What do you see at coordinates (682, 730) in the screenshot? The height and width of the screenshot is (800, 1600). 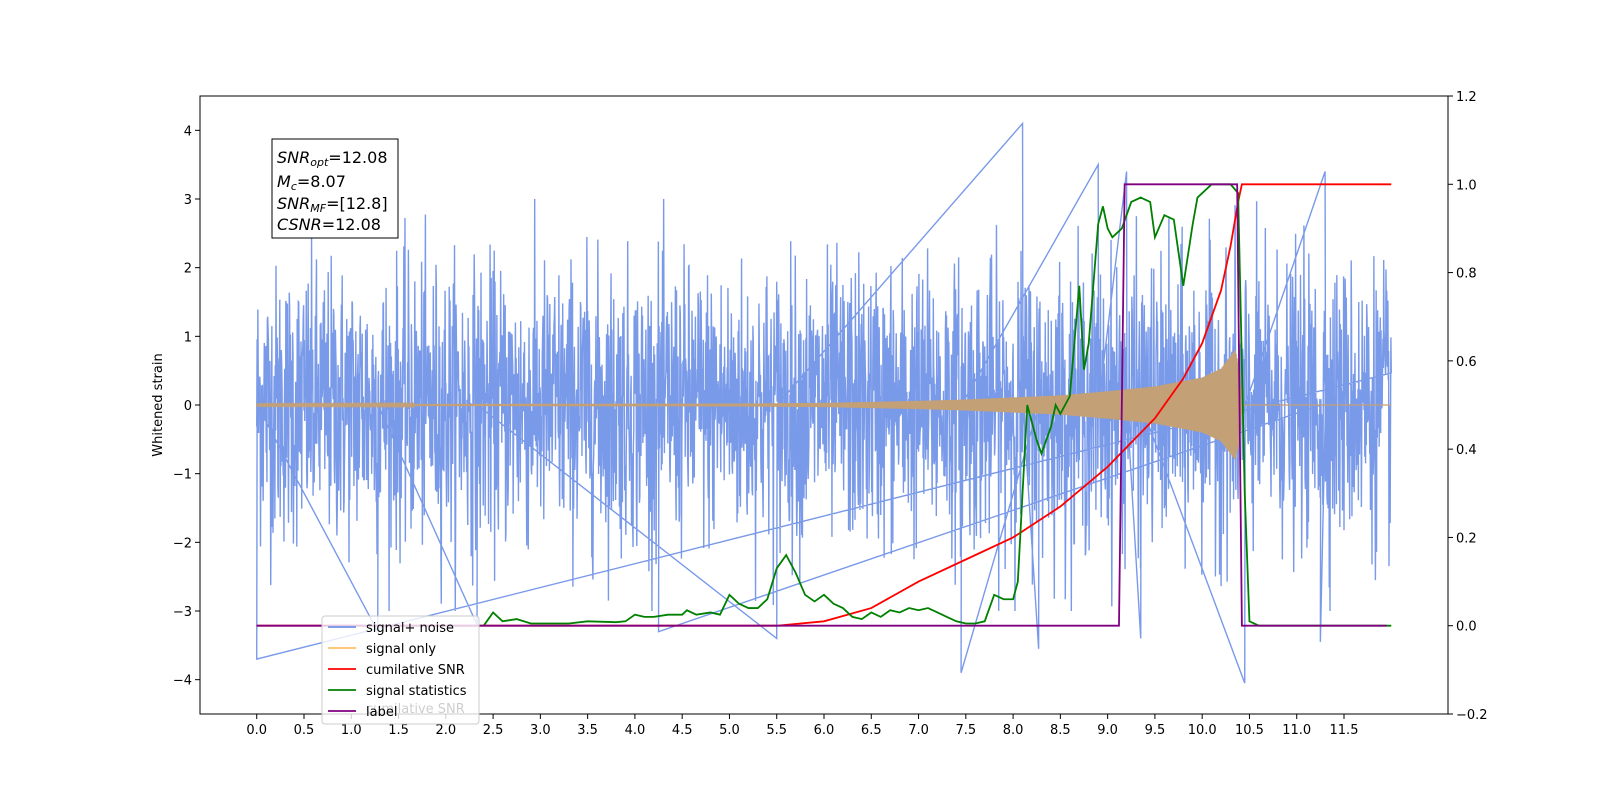 I see `x-tick-label: 4.5` at bounding box center [682, 730].